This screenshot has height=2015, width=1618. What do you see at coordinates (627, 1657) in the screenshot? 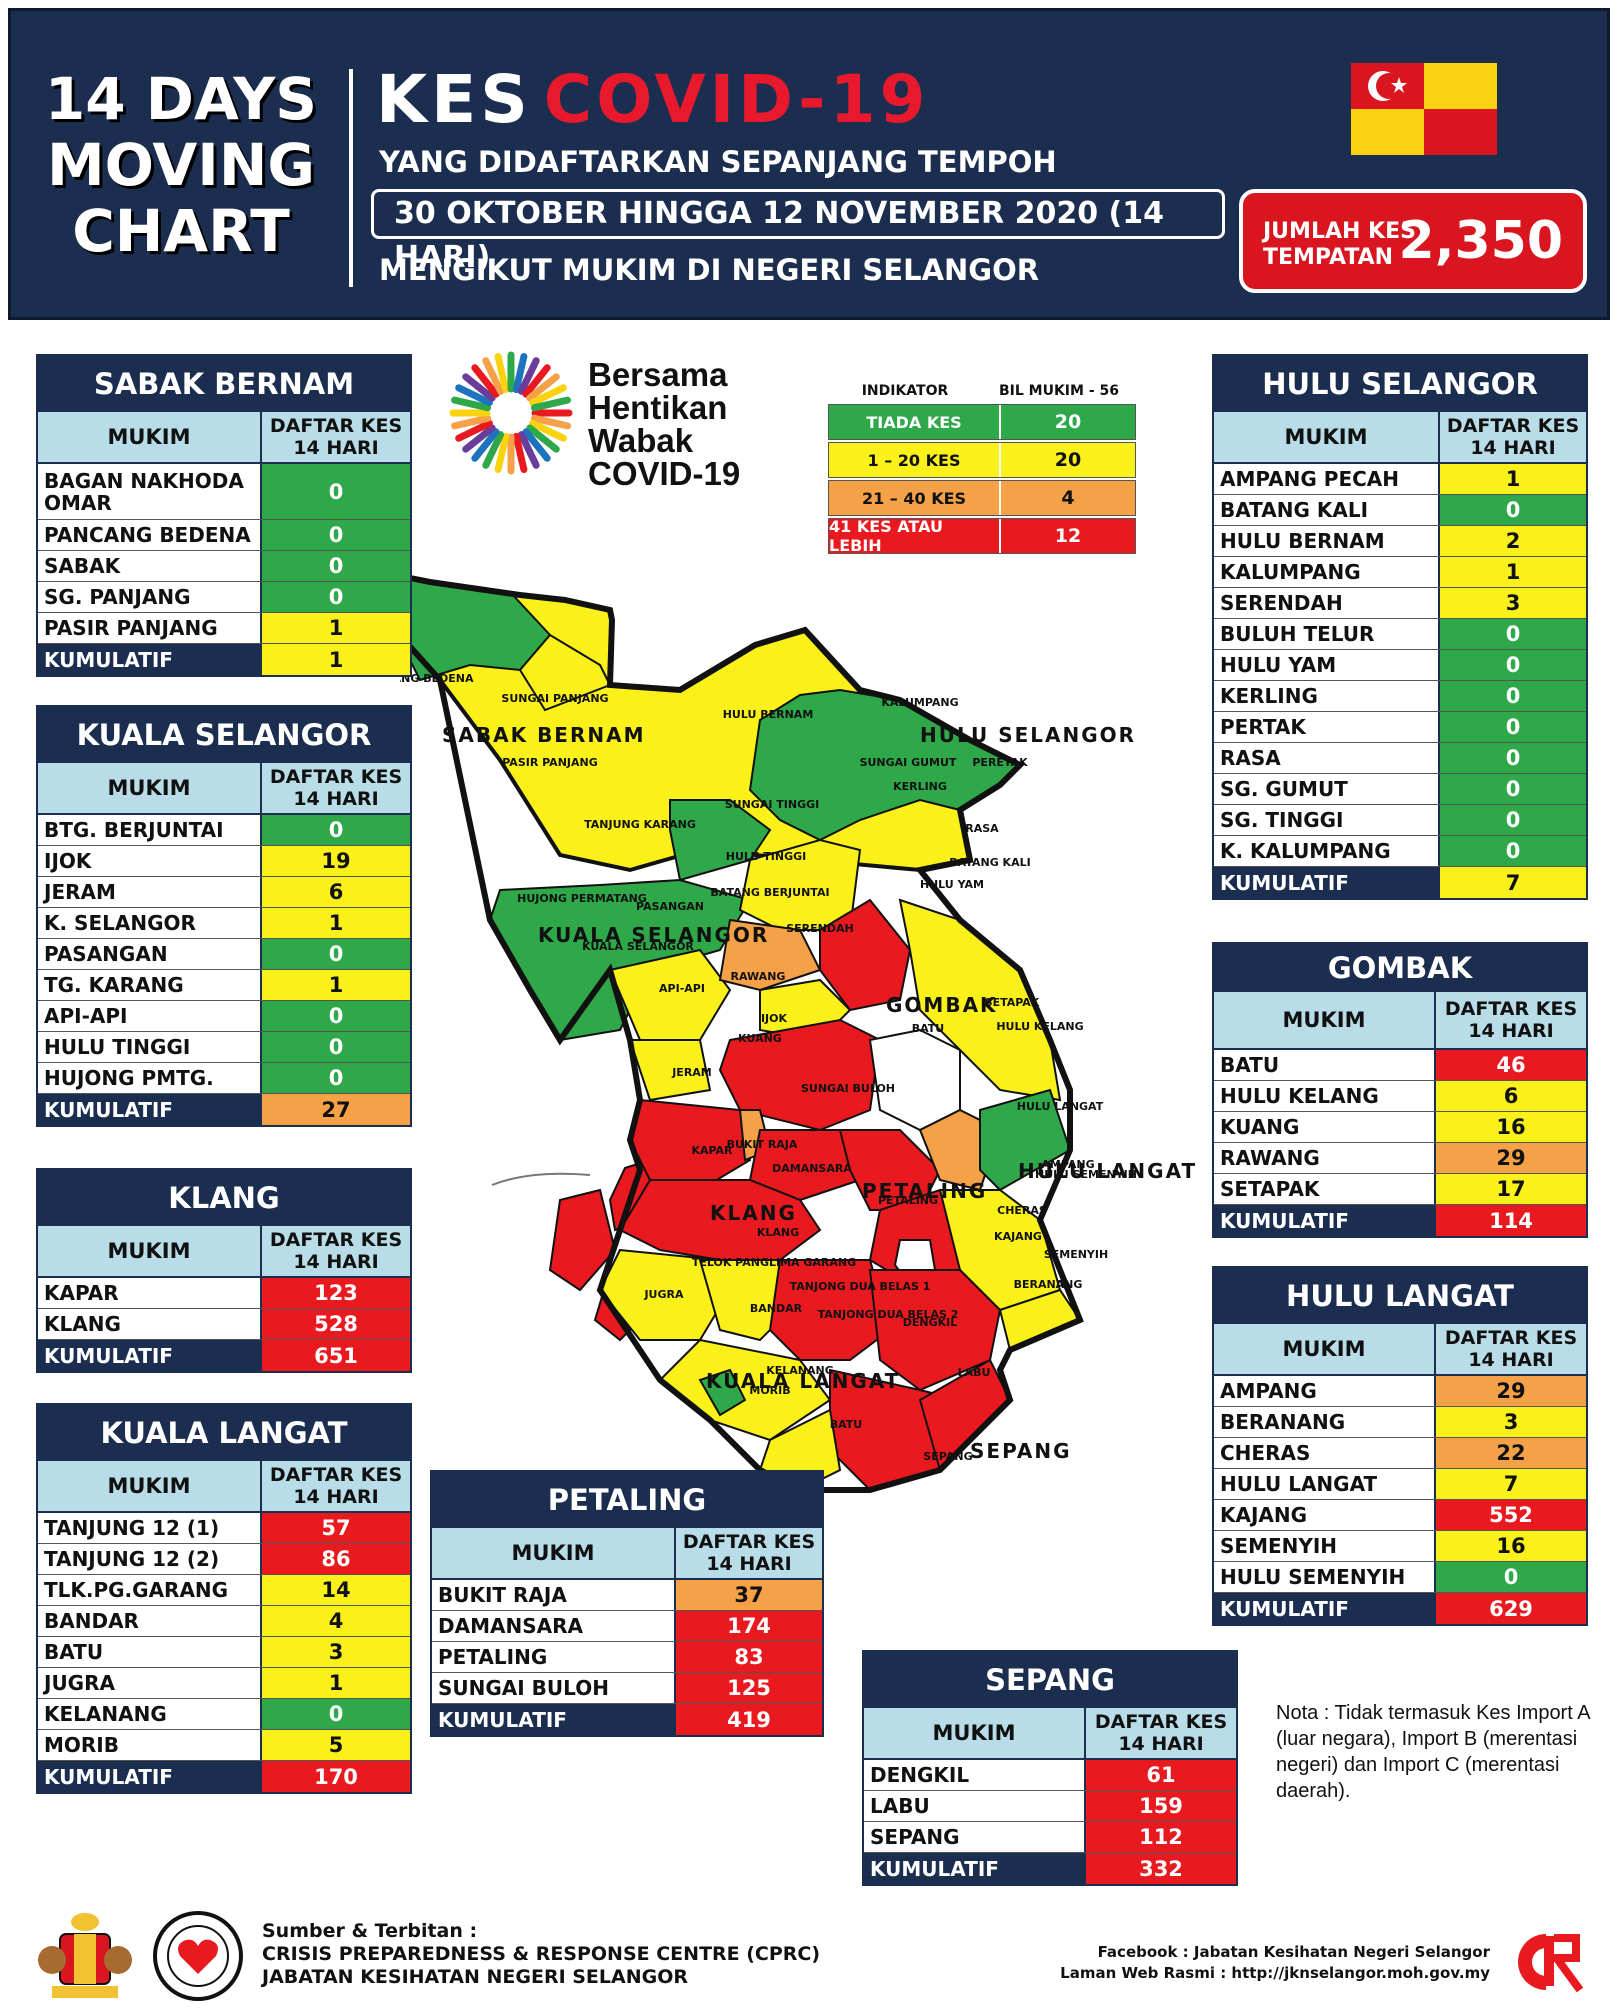
I see `table-row: PETALING 83` at bounding box center [627, 1657].